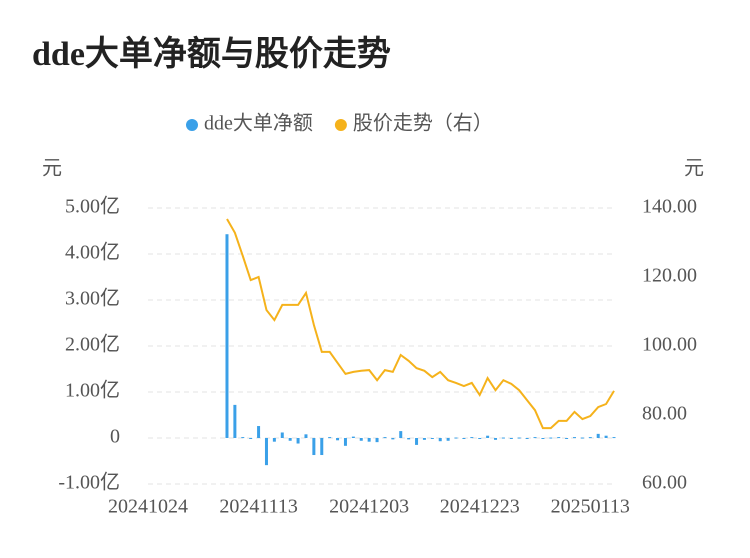  Describe the element at coordinates (52, 169) in the screenshot. I see `y-axis-label: 元` at that location.